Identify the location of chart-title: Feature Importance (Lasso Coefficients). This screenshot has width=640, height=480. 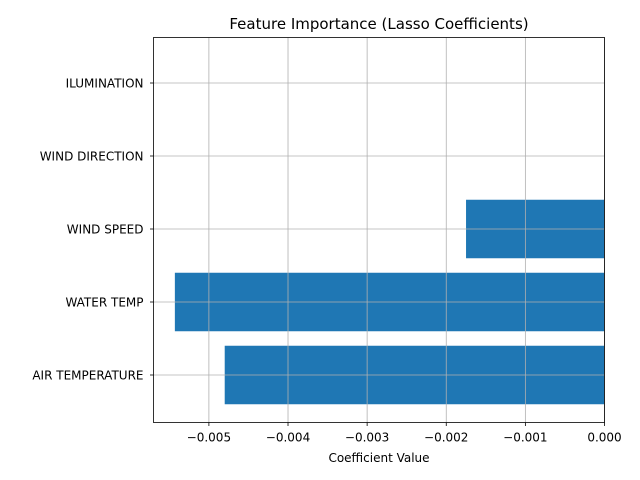
(378, 24).